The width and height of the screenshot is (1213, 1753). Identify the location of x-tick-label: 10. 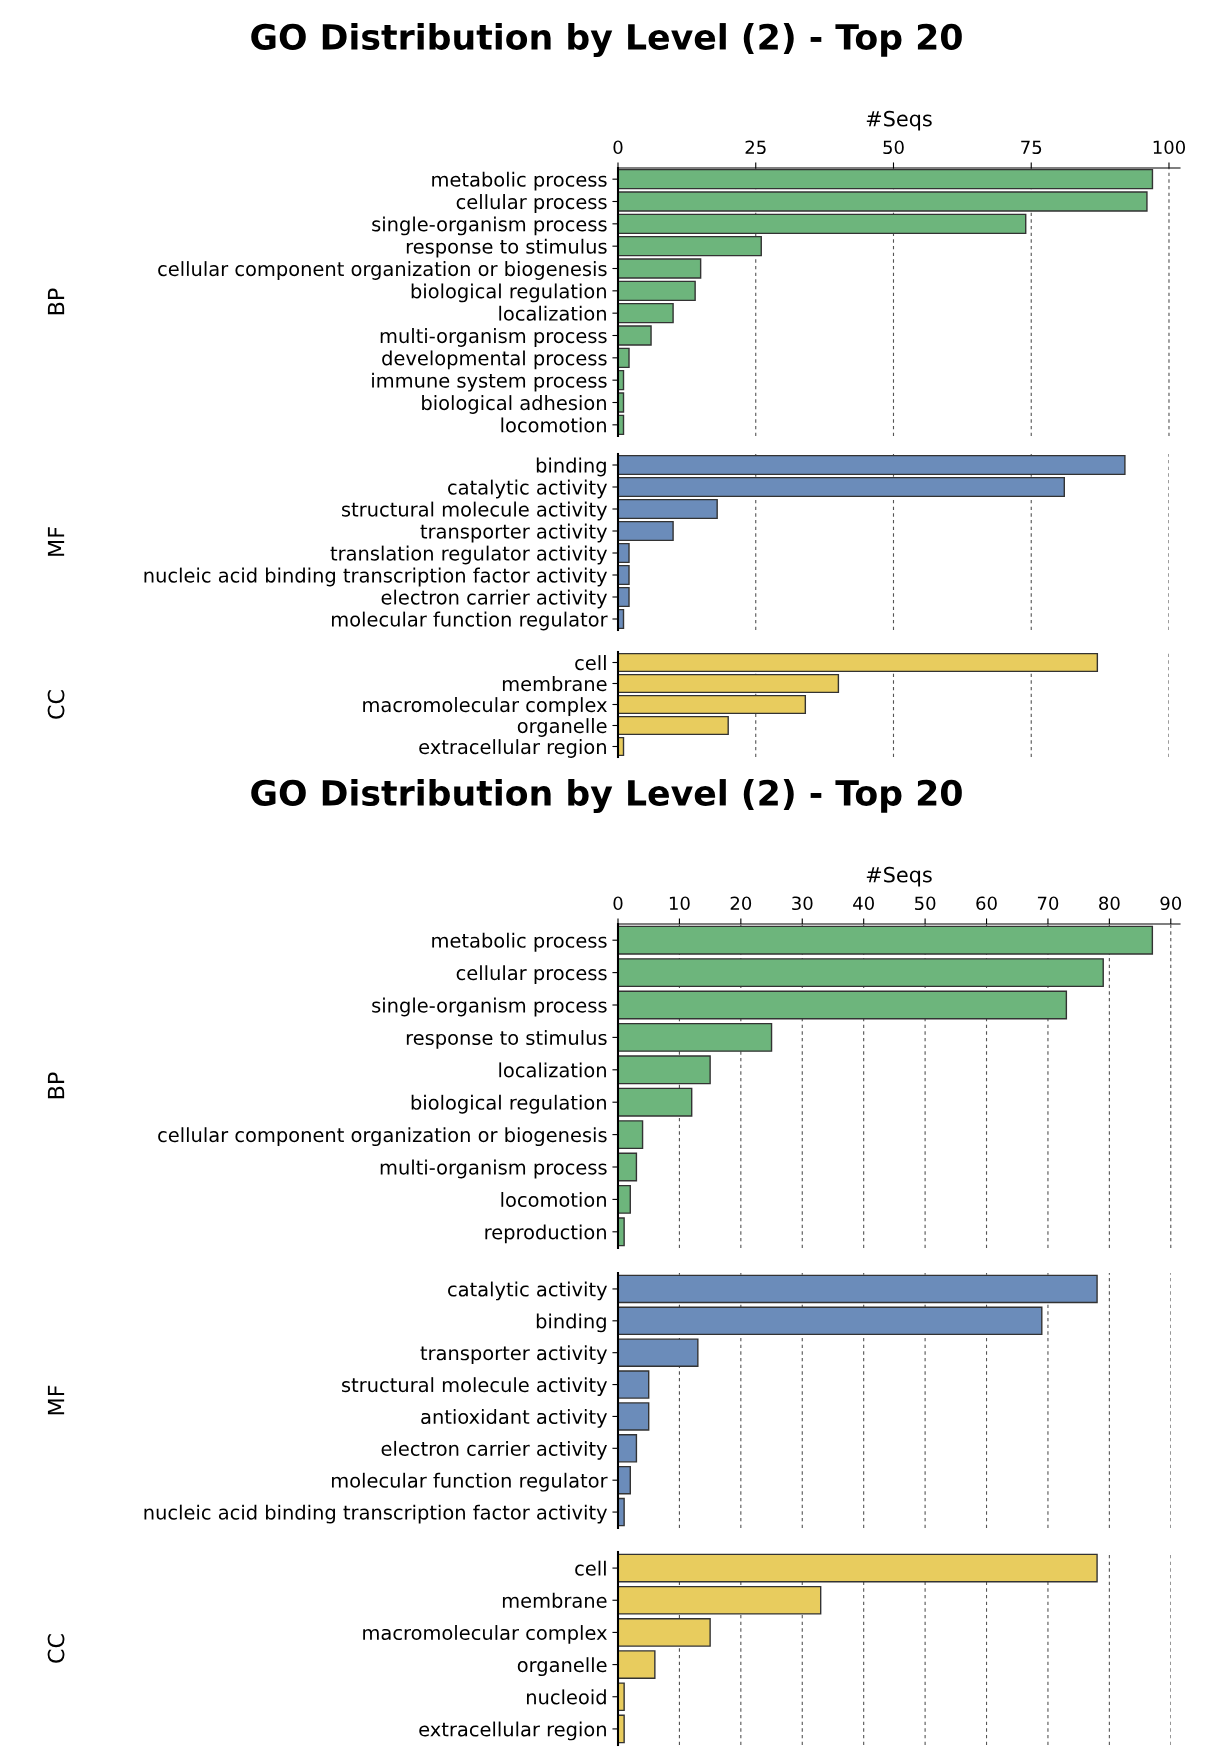
(679, 903).